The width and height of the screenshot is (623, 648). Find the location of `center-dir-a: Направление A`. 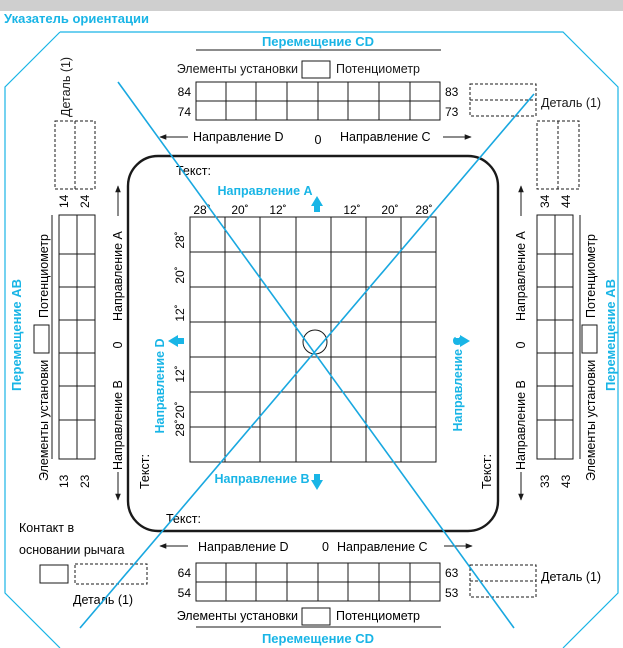

center-dir-a: Направление A is located at coordinates (264, 191).